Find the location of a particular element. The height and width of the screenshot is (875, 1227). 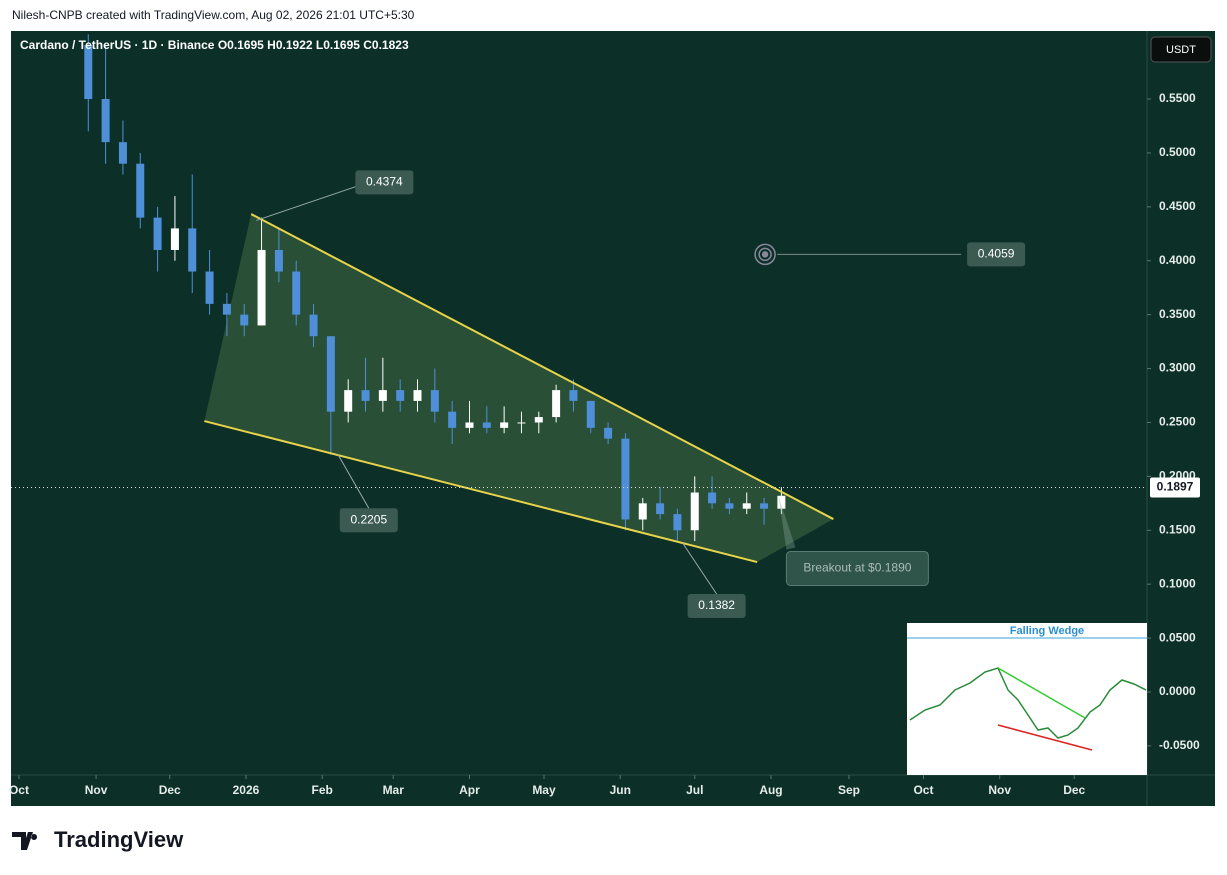

annotation-label: 0.1382 is located at coordinates (716, 605).